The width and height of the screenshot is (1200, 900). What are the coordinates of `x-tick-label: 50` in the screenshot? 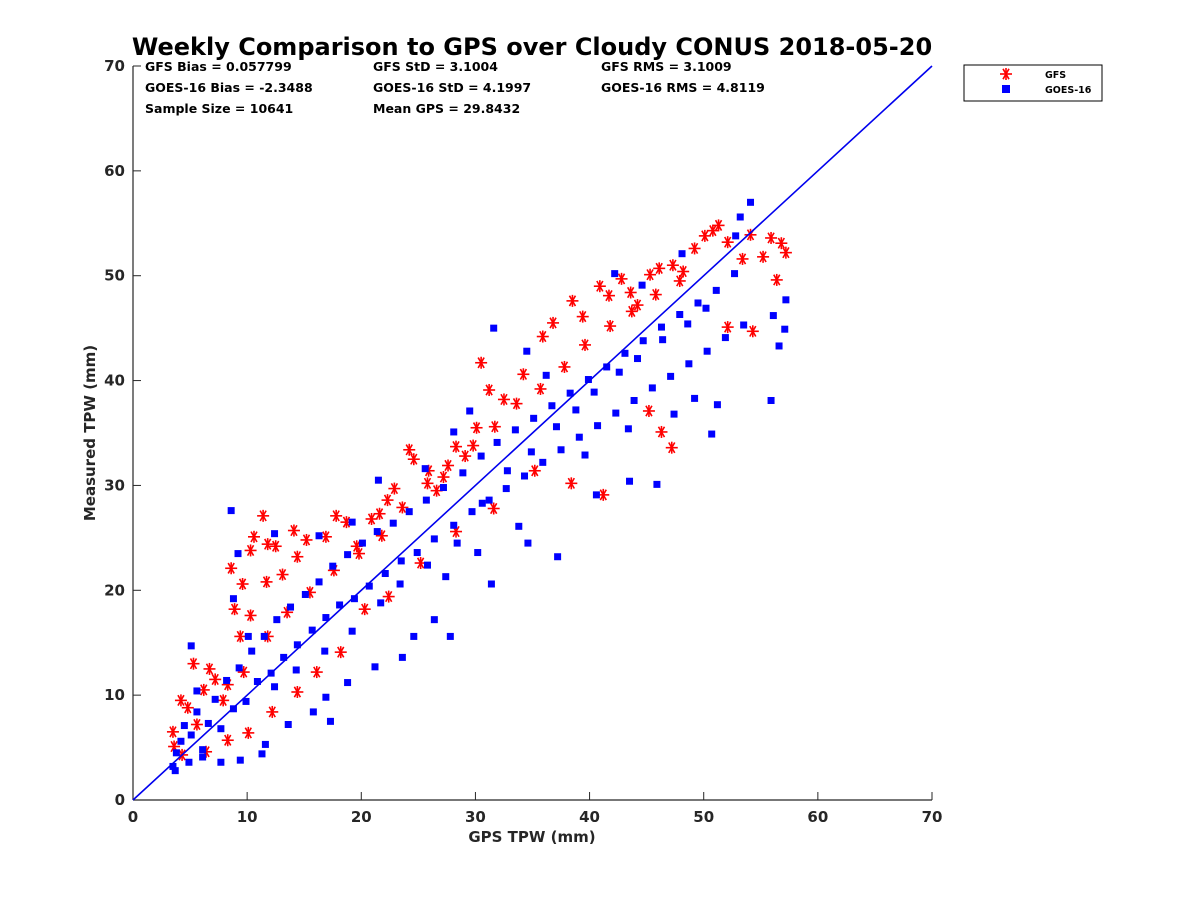 It's located at (703, 817).